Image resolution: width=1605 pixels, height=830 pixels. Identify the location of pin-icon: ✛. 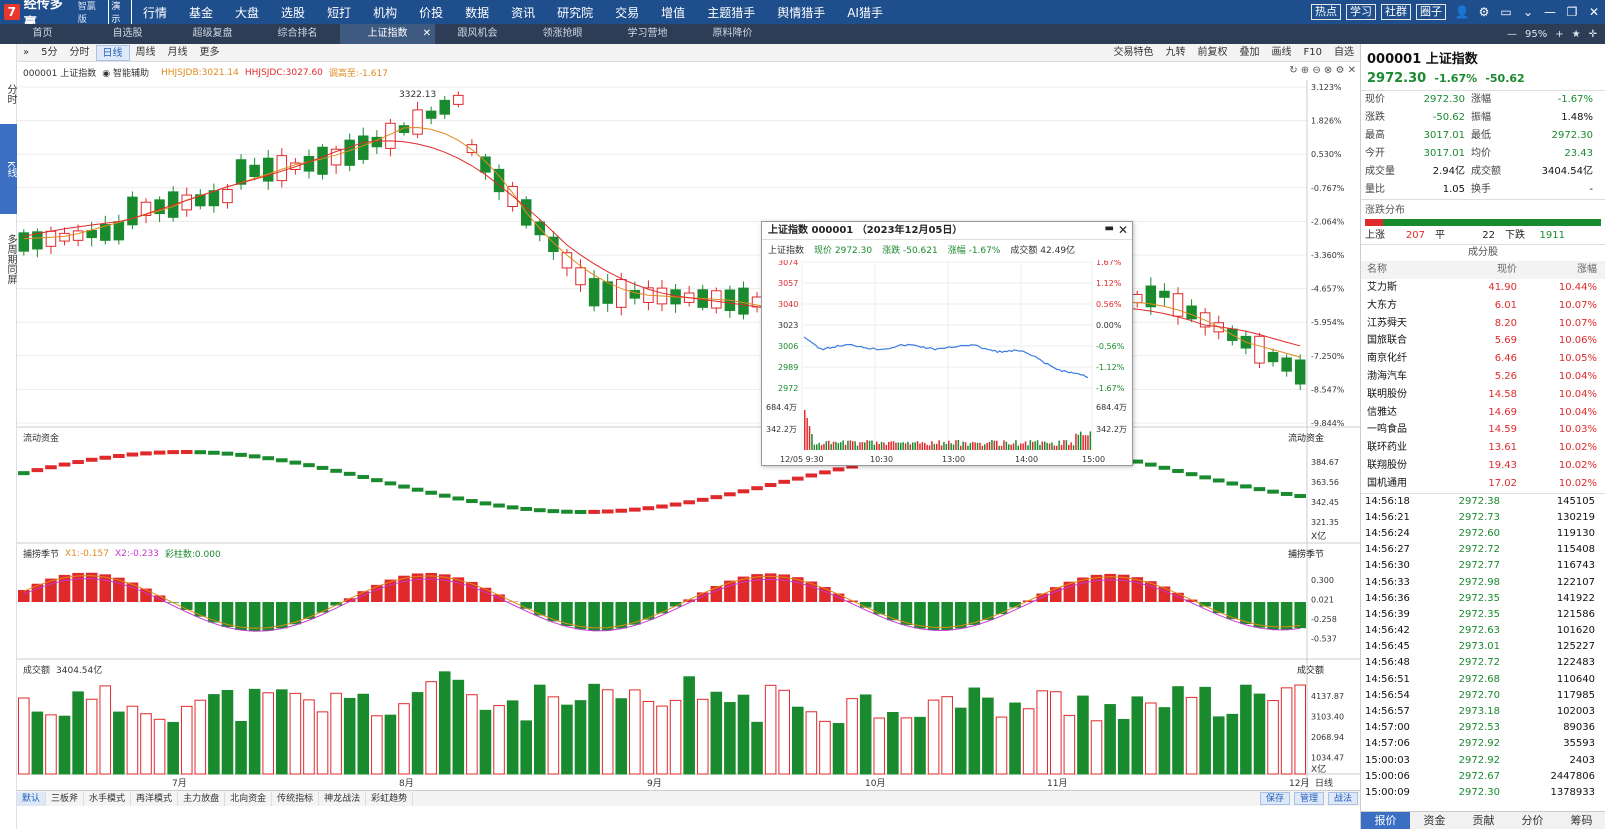
(1593, 34).